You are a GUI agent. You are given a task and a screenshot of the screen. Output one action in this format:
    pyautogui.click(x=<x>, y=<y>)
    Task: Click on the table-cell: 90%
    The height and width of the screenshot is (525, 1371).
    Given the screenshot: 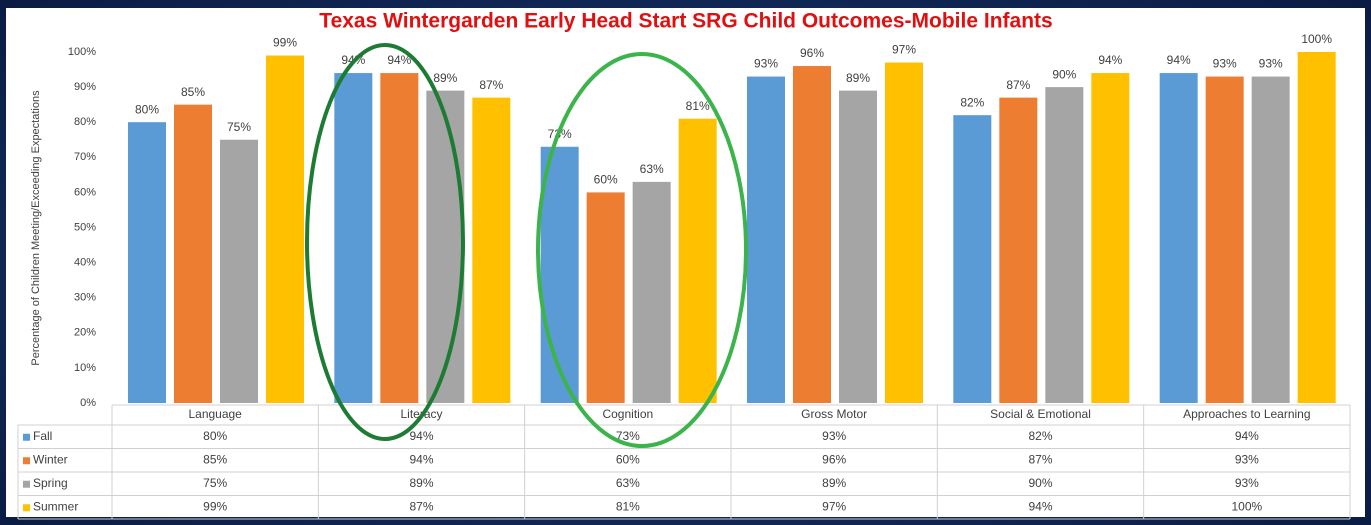 What is the action you would take?
    pyautogui.click(x=1040, y=483)
    